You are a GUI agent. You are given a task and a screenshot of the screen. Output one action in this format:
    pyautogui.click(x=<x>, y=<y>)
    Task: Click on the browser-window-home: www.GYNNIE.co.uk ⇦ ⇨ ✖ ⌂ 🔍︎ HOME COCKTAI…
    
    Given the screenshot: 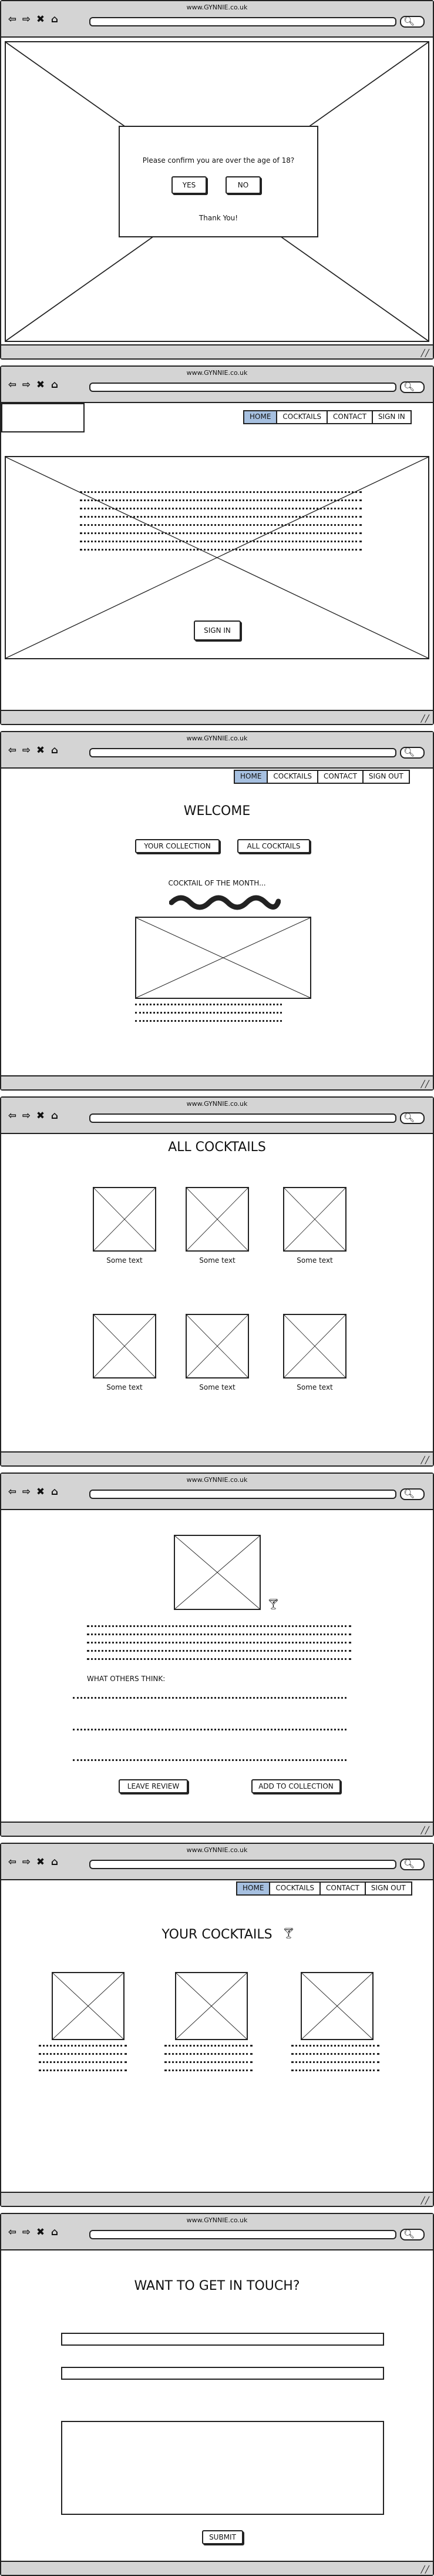 What is the action you would take?
    pyautogui.click(x=217, y=911)
    